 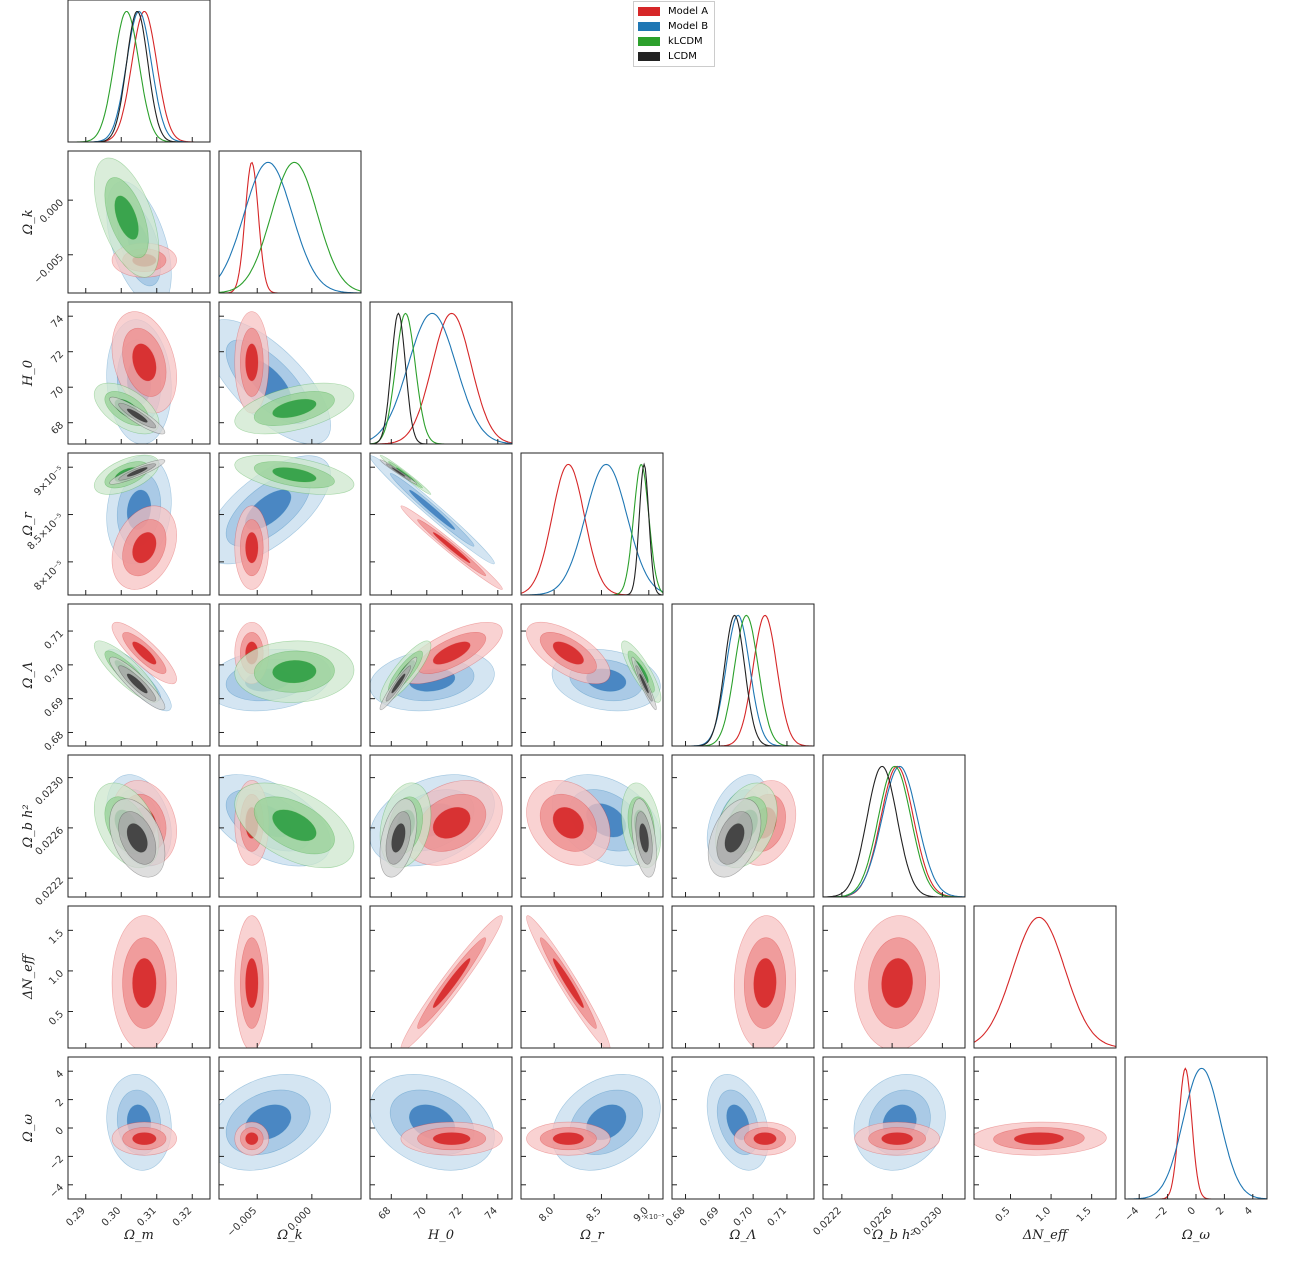 I want to click on y-tick-label: 2, so click(x=60, y=1103).